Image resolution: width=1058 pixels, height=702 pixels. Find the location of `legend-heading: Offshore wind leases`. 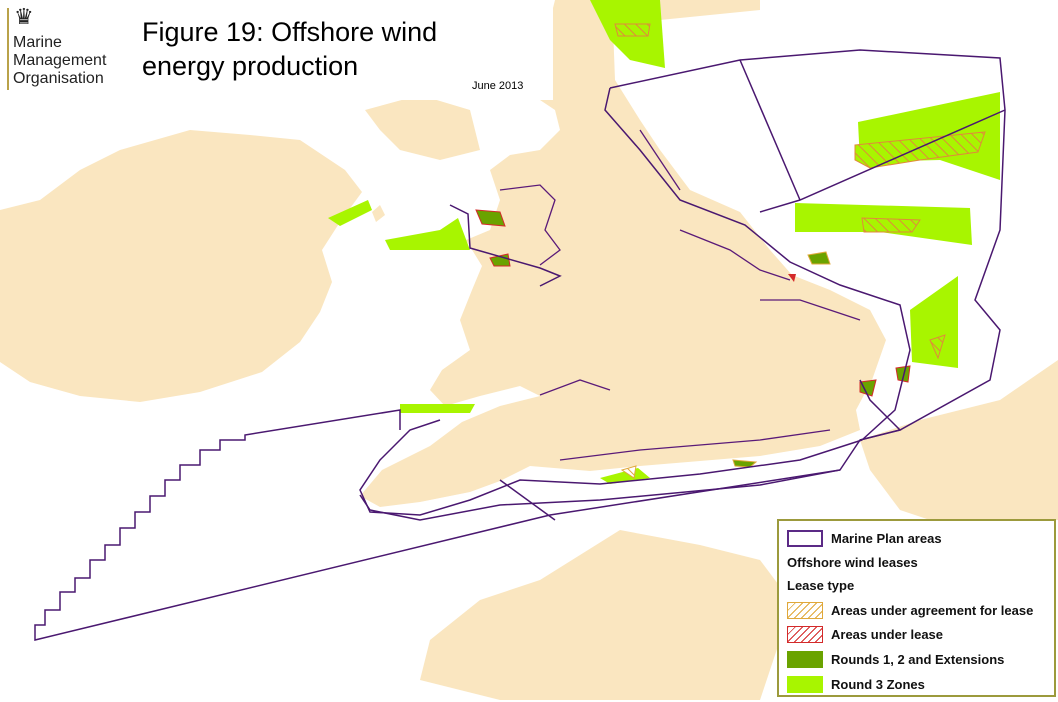

legend-heading: Offshore wind leases is located at coordinates (852, 562).